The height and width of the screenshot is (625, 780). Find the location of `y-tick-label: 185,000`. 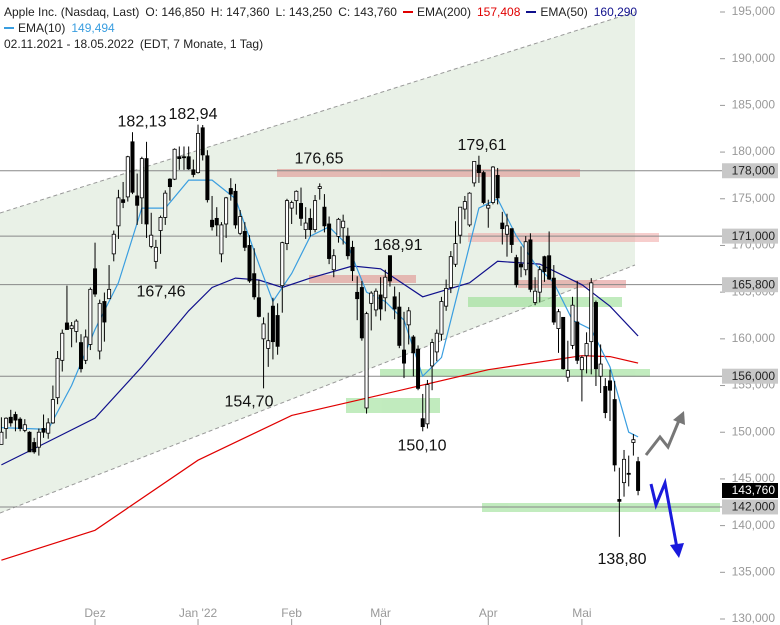

y-tick-label: 185,000 is located at coordinates (754, 105).